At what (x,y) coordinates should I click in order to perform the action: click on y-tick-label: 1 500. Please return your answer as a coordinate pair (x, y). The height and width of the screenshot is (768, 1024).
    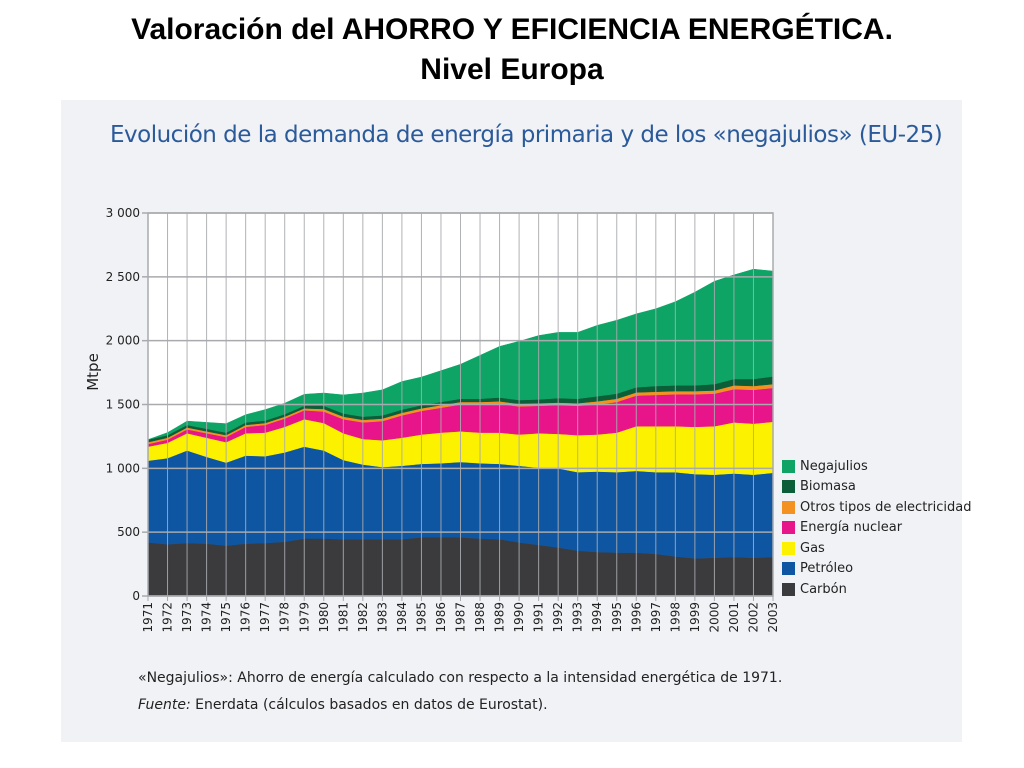
    Looking at the image, I should click on (123, 405).